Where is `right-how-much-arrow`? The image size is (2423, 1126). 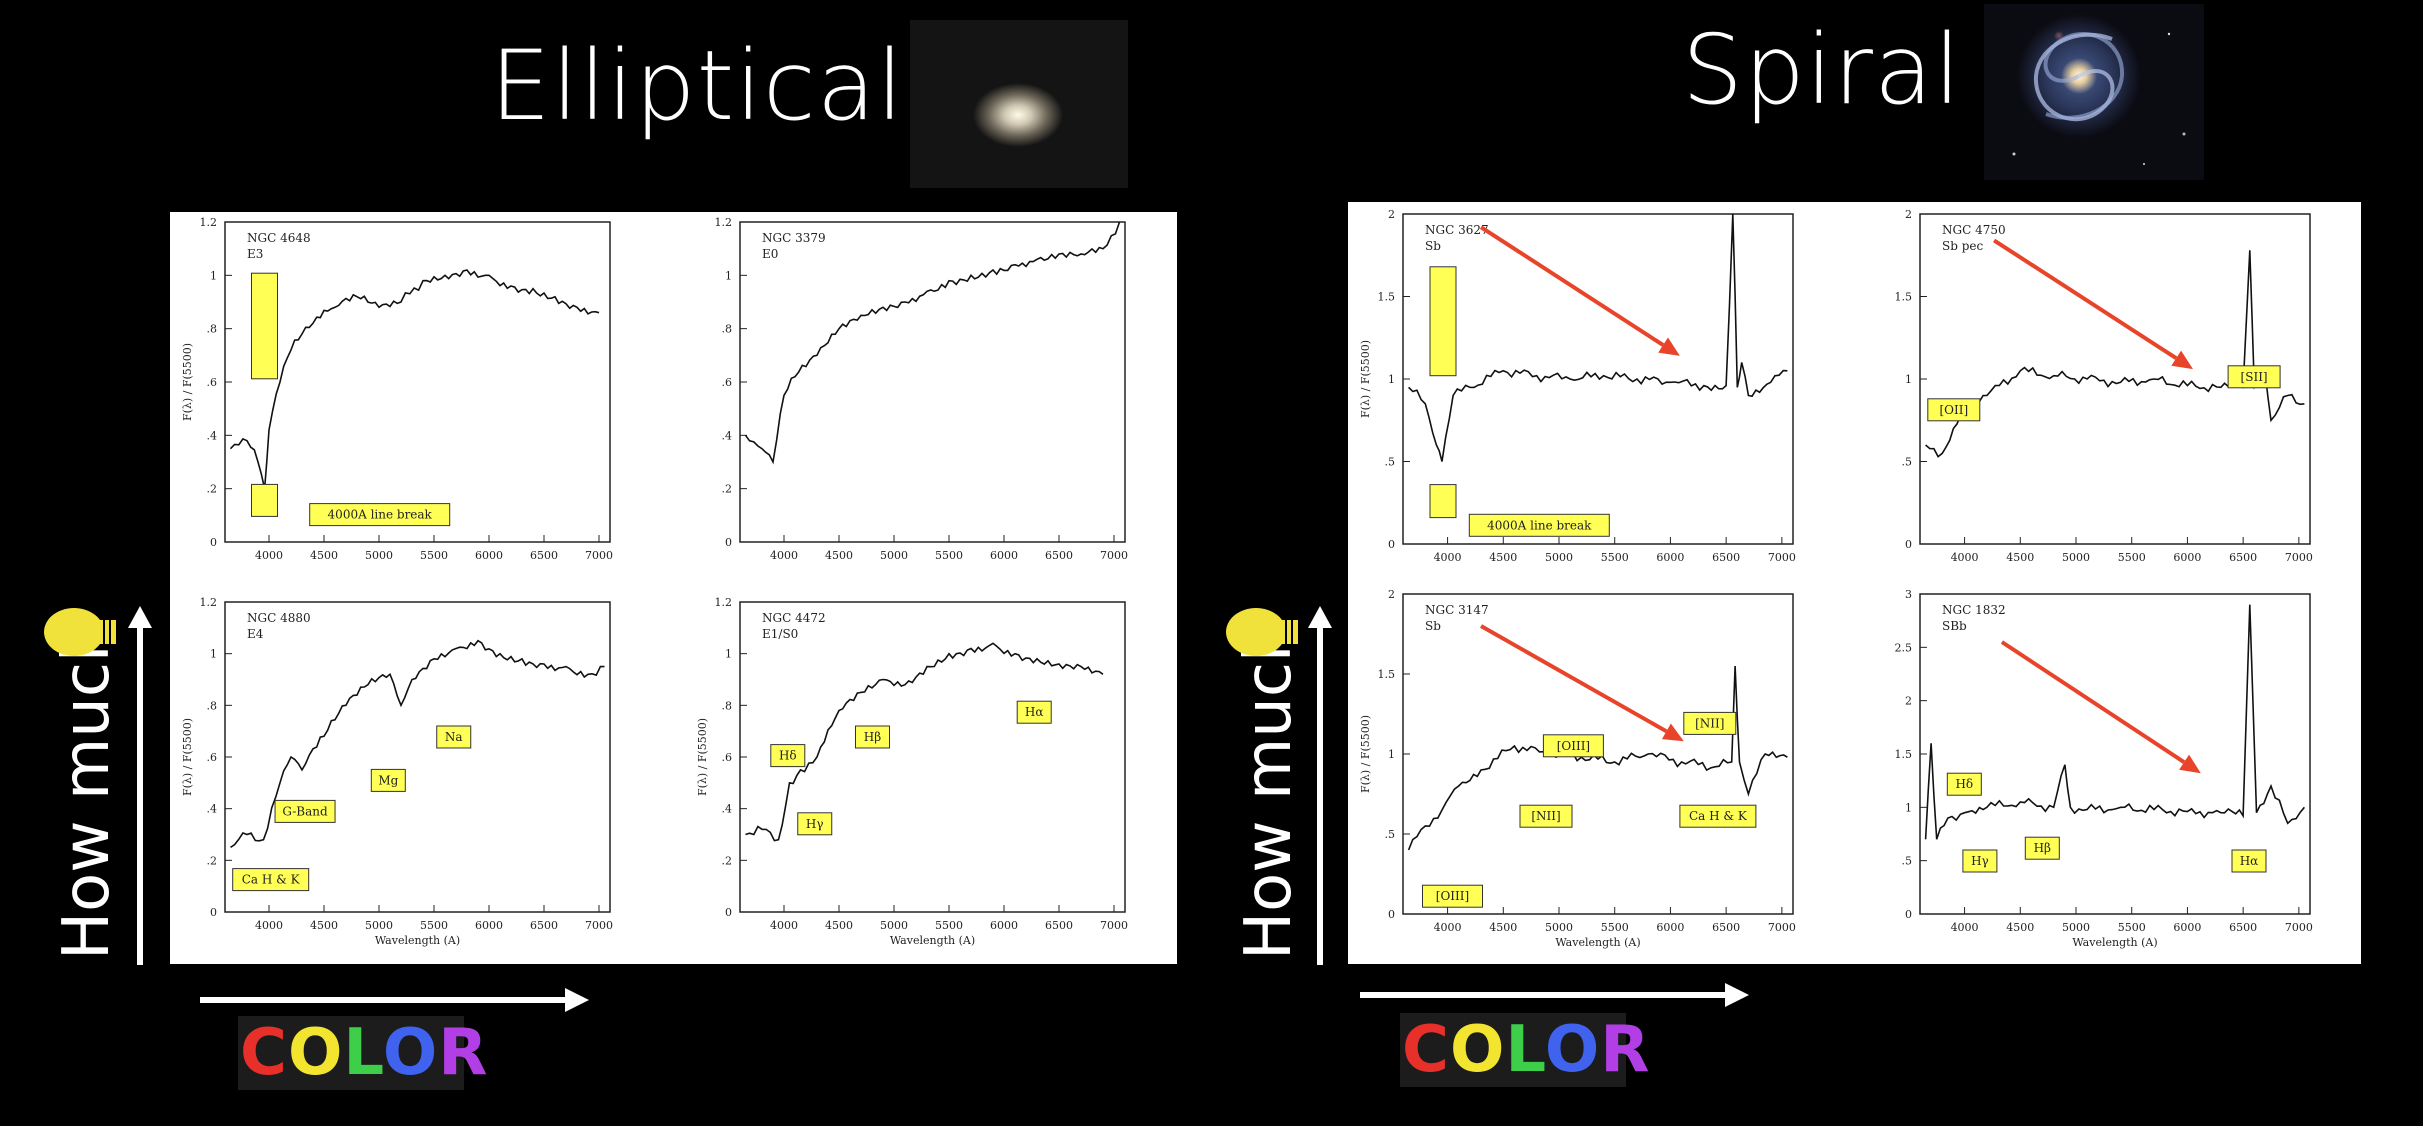 right-how-much-arrow is located at coordinates (1320, 785).